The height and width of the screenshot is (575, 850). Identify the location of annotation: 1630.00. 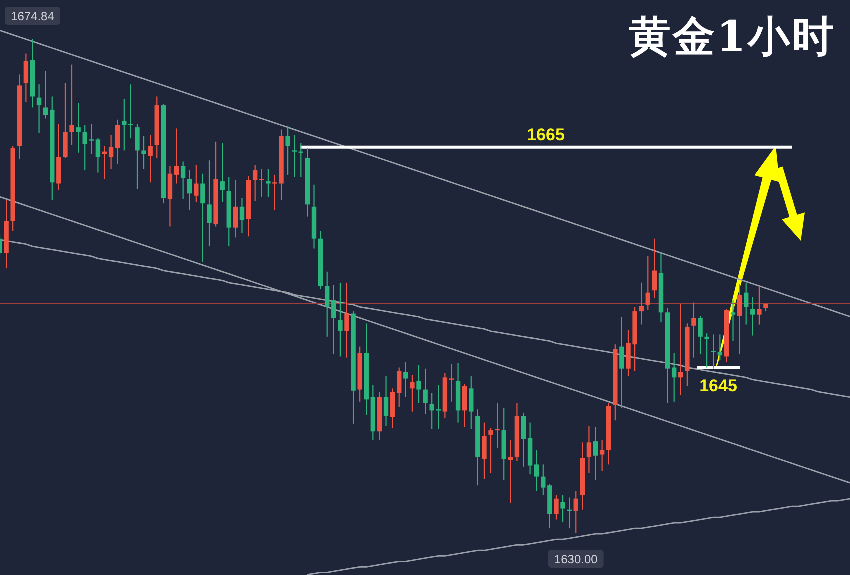
(576, 559).